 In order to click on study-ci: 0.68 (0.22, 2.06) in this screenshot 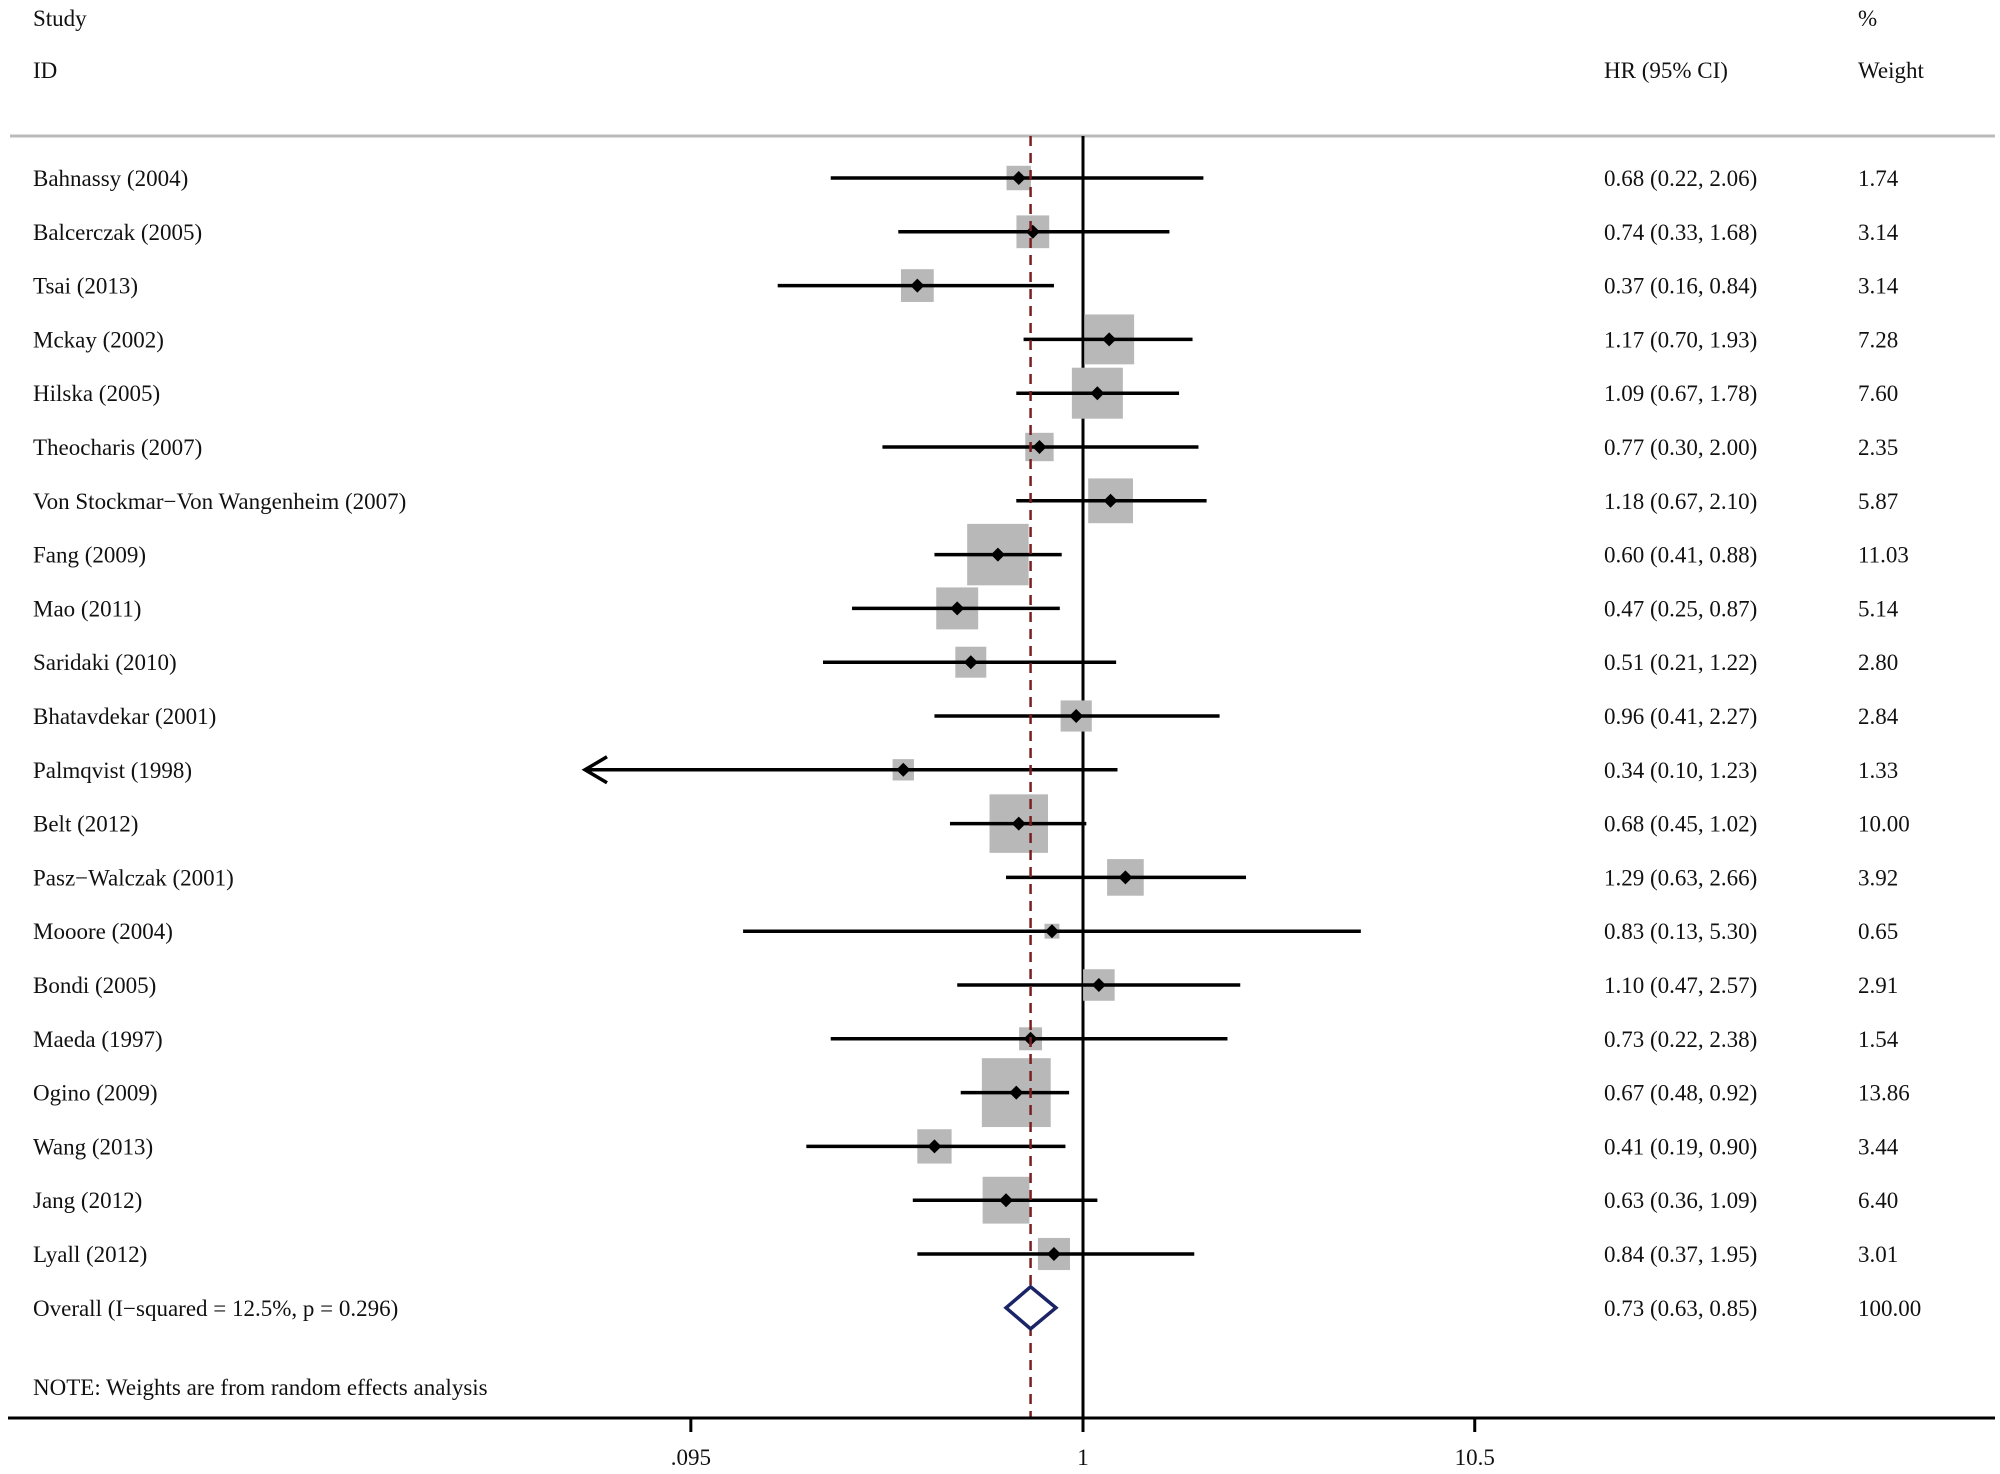, I will do `click(1680, 178)`.